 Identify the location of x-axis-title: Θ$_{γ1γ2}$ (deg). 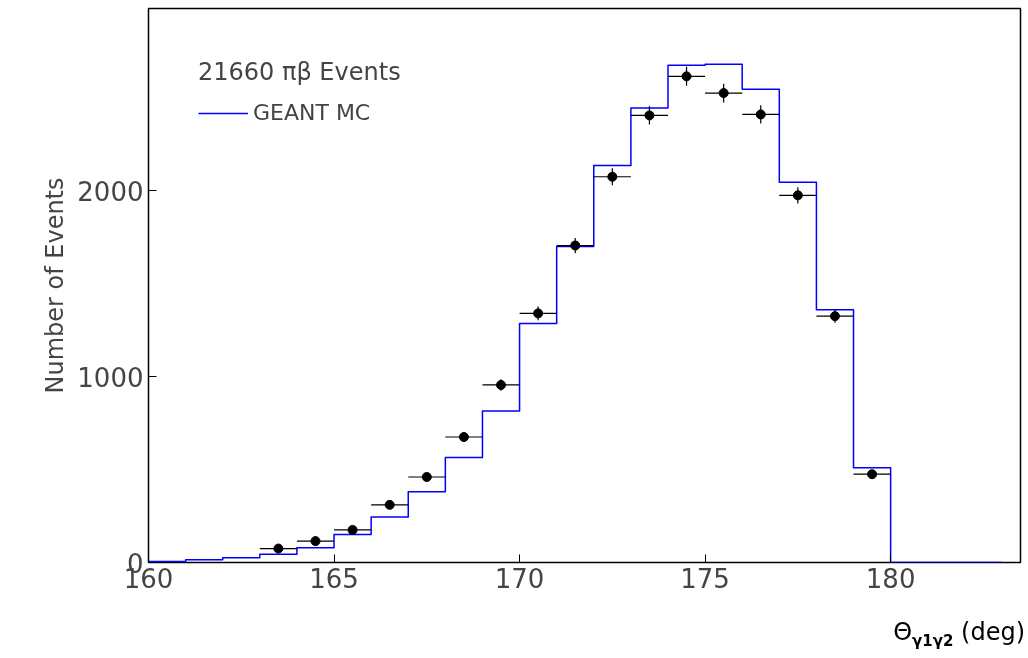
(959, 634).